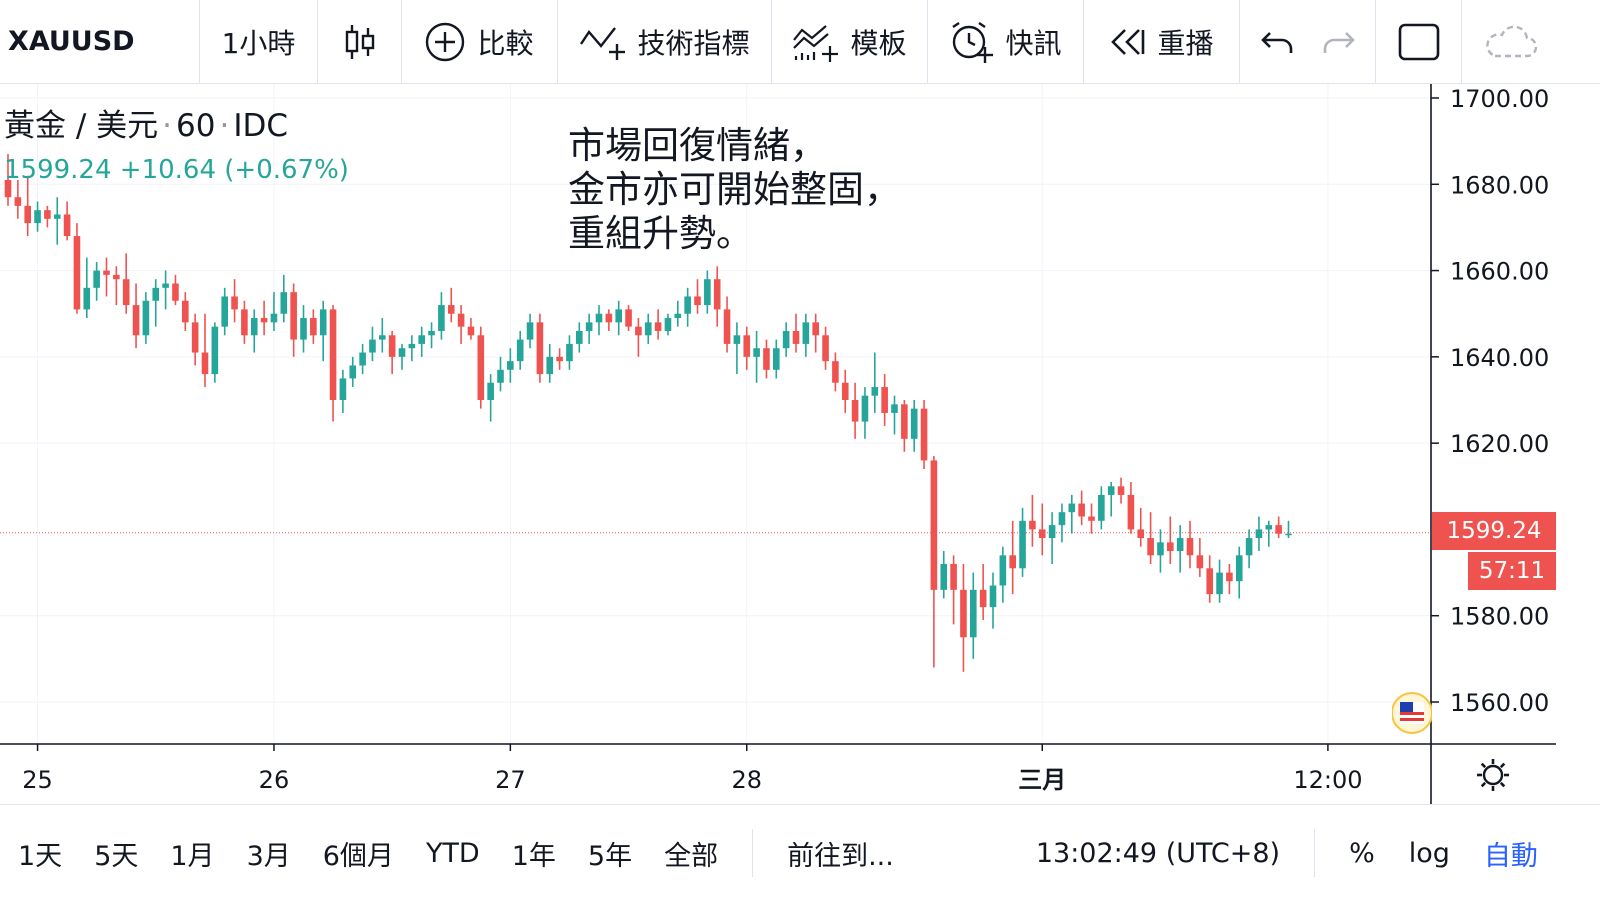 This screenshot has height=901, width=1600. I want to click on compare-button: 比較, so click(480, 41).